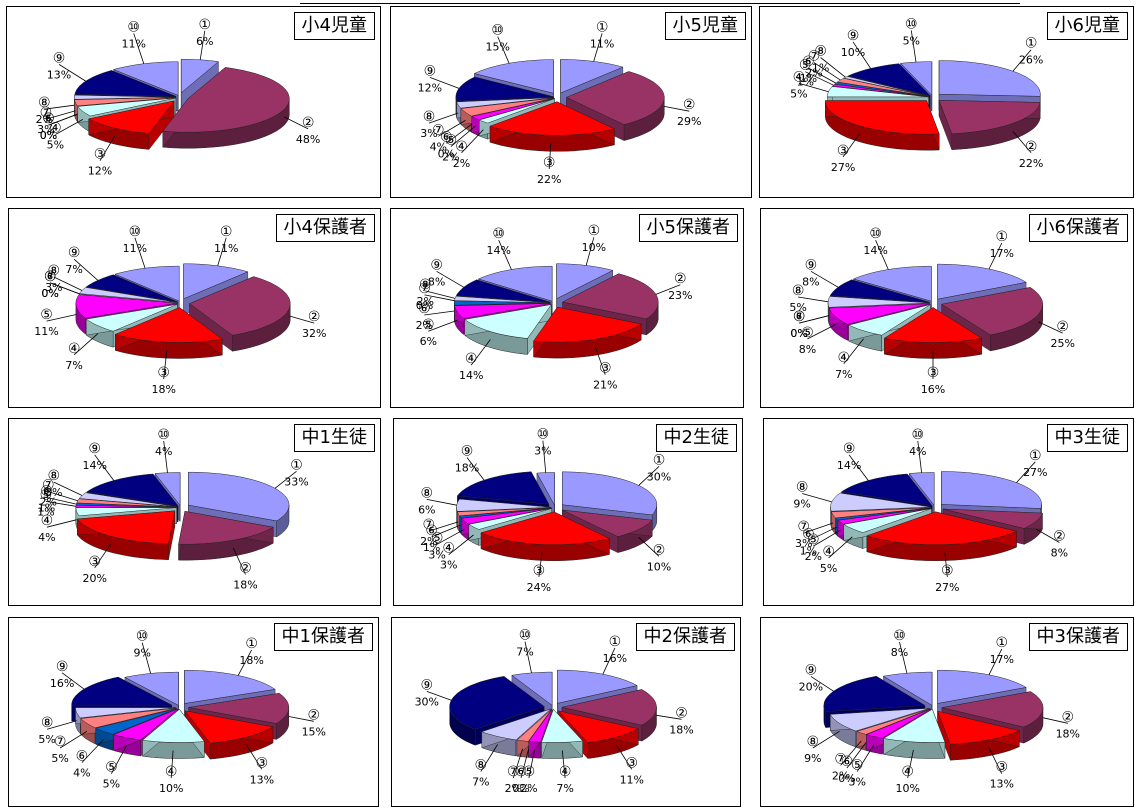  Describe the element at coordinates (163, 389) in the screenshot. I see `slice-percent-label: 18%` at that location.